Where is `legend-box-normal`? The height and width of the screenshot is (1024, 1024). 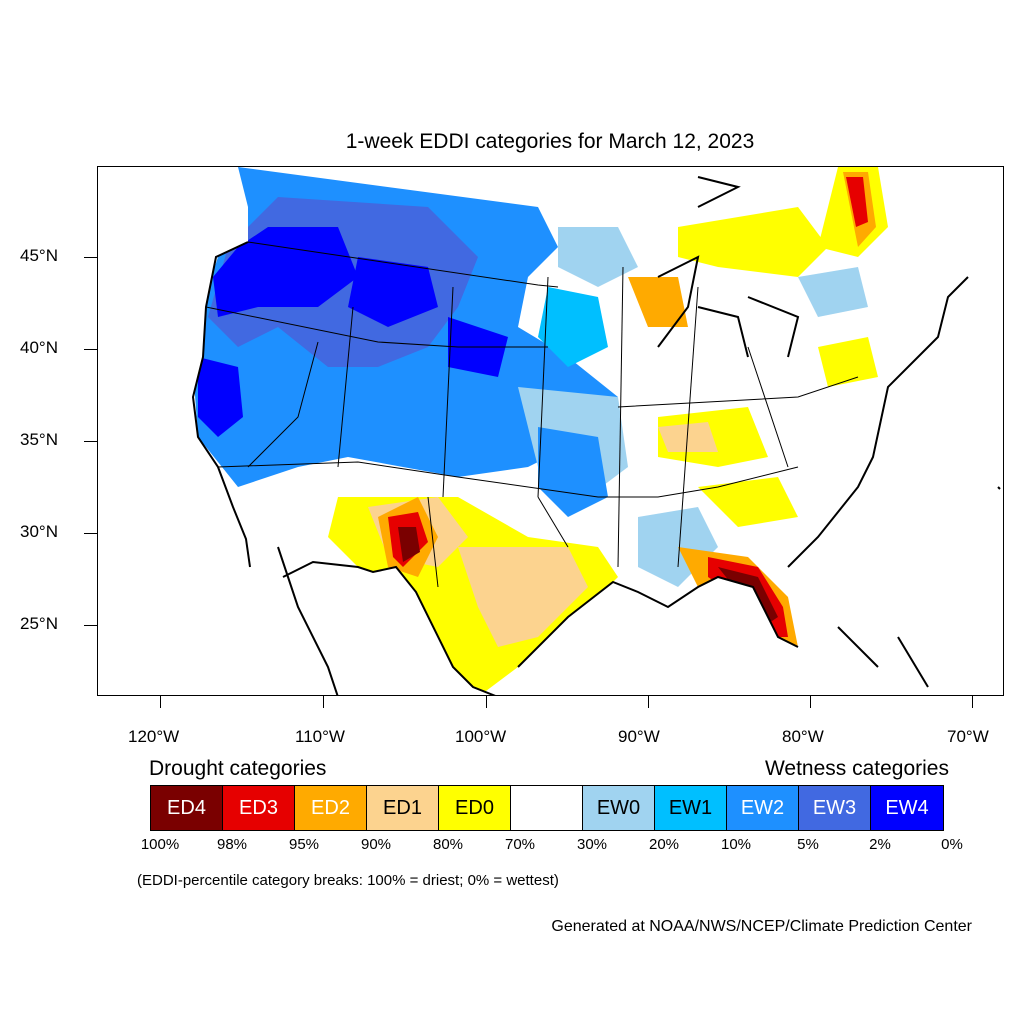
legend-box-normal is located at coordinates (547, 808).